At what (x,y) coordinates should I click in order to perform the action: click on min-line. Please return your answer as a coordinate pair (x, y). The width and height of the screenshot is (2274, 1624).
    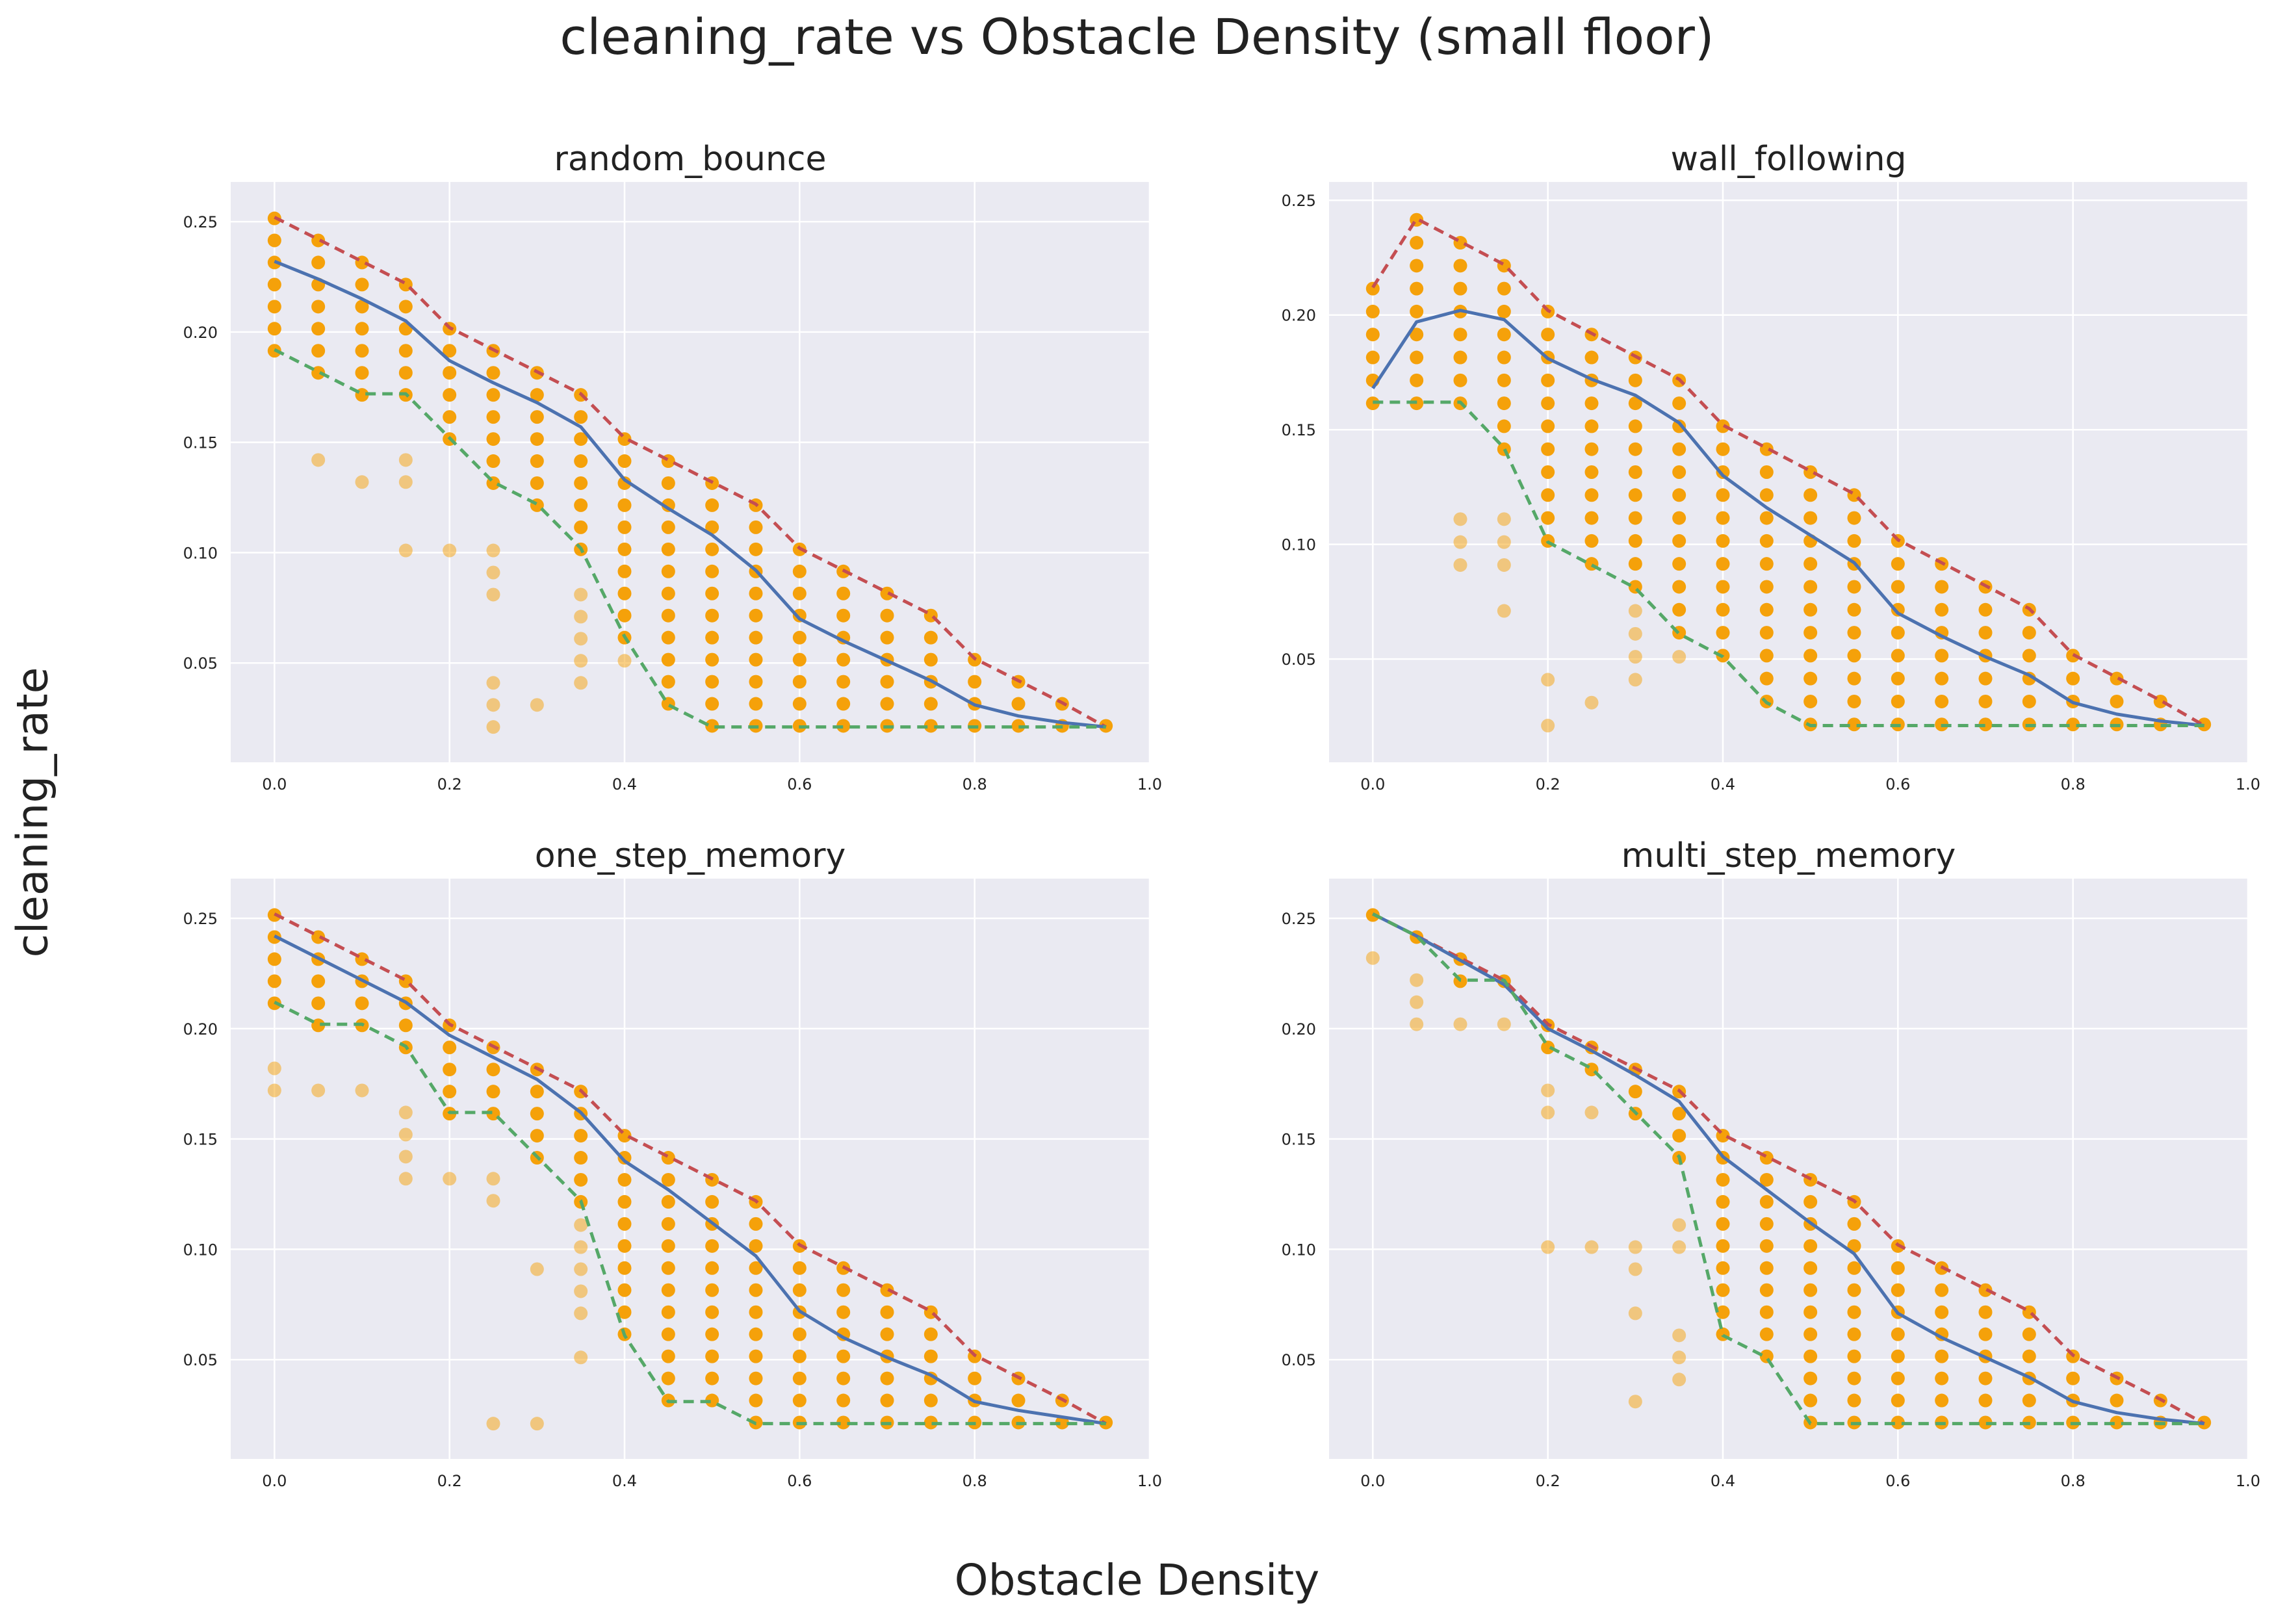
    Looking at the image, I should click on (1788, 564).